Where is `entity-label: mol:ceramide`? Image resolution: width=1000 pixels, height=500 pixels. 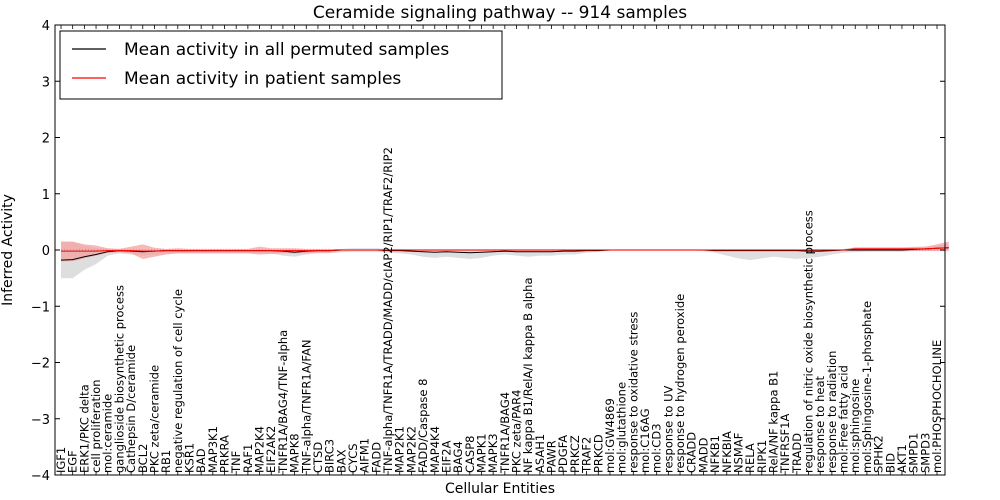
entity-label: mol:ceramide is located at coordinates (108, 433).